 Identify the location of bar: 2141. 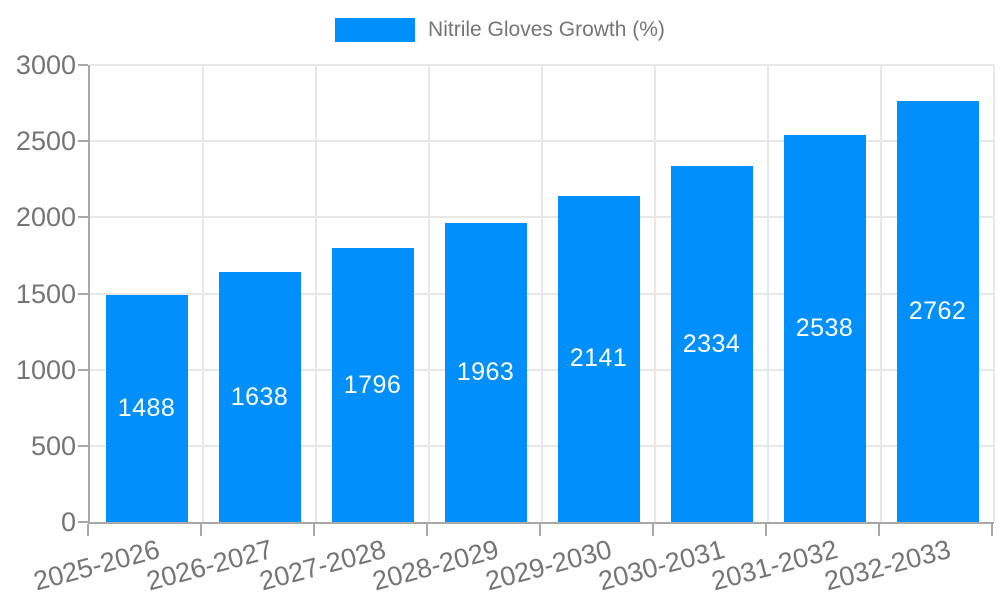
(598, 358).